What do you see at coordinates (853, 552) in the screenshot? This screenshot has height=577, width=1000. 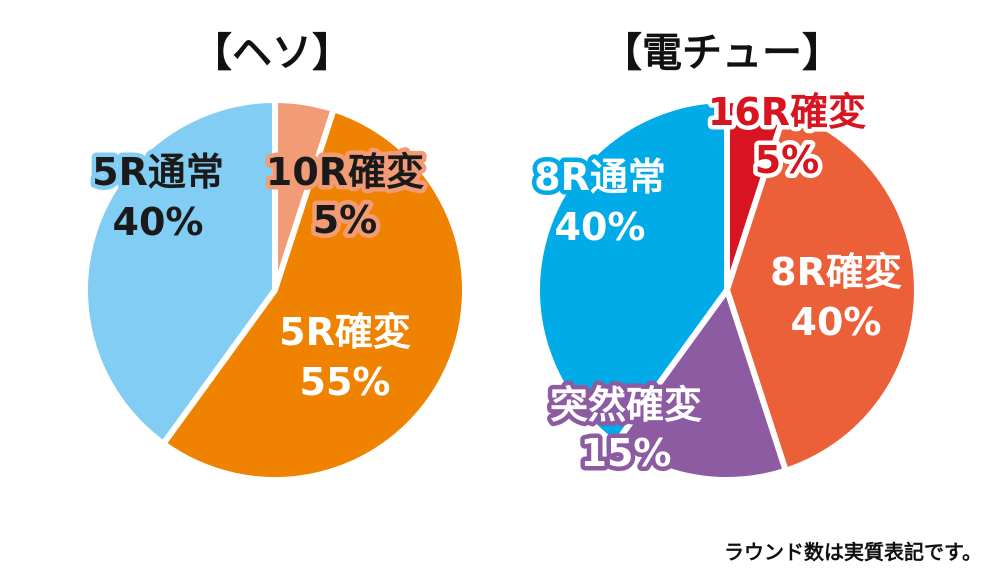 I see `footnote: ラウンド数は実質表記です。` at bounding box center [853, 552].